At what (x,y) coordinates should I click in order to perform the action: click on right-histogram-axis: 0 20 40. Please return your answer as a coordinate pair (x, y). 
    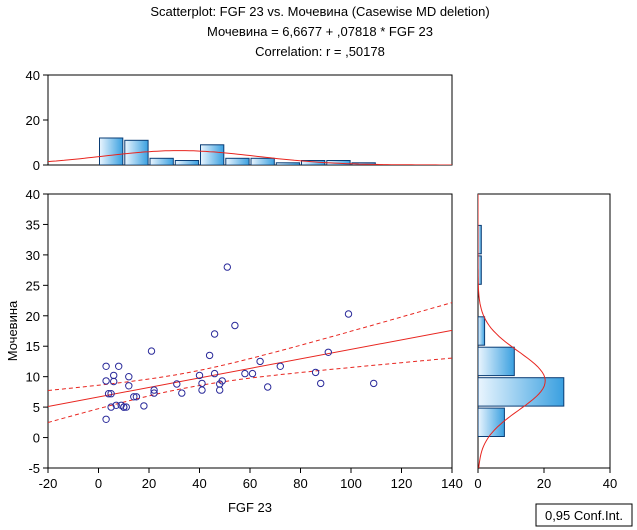
    Looking at the image, I should click on (545, 479).